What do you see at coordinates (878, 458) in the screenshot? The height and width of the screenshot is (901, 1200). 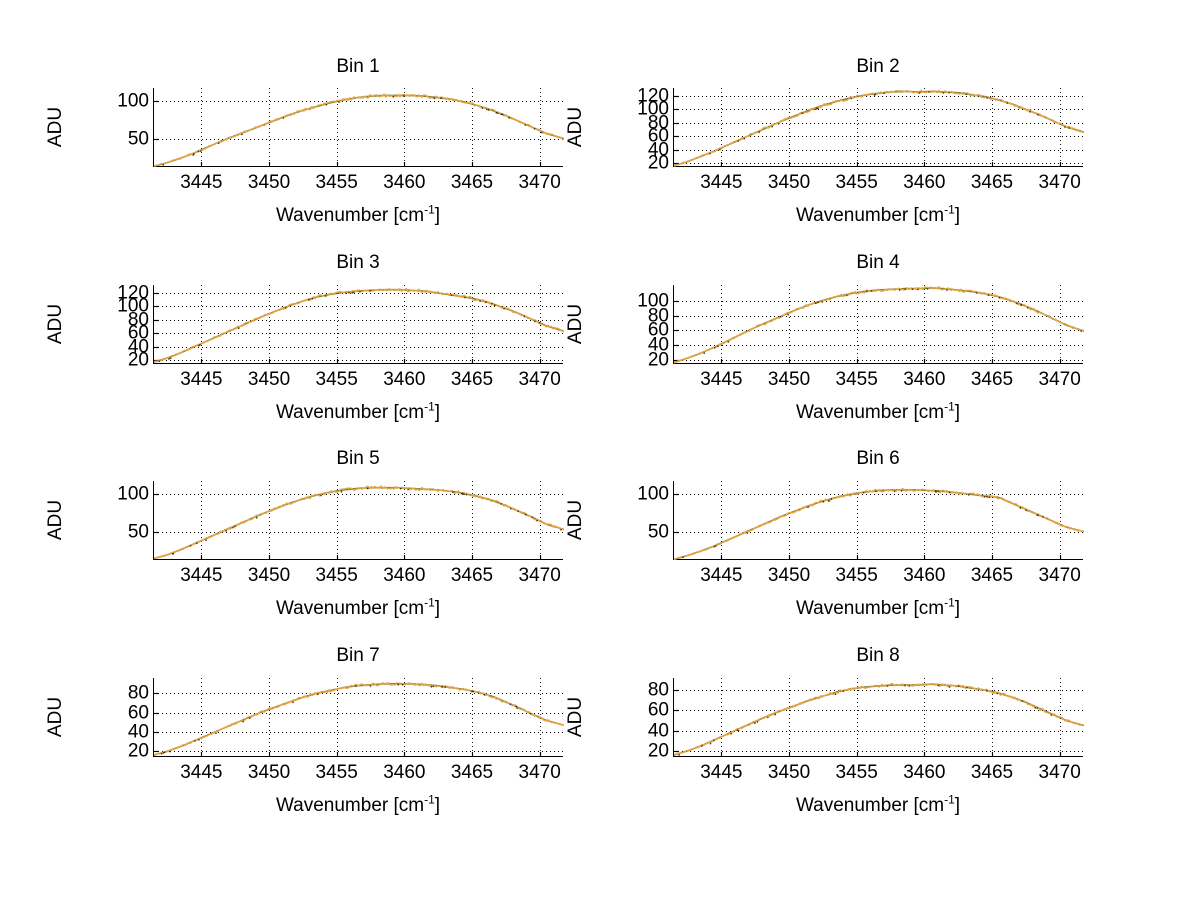 I see `panel-title: Bin 6` at bounding box center [878, 458].